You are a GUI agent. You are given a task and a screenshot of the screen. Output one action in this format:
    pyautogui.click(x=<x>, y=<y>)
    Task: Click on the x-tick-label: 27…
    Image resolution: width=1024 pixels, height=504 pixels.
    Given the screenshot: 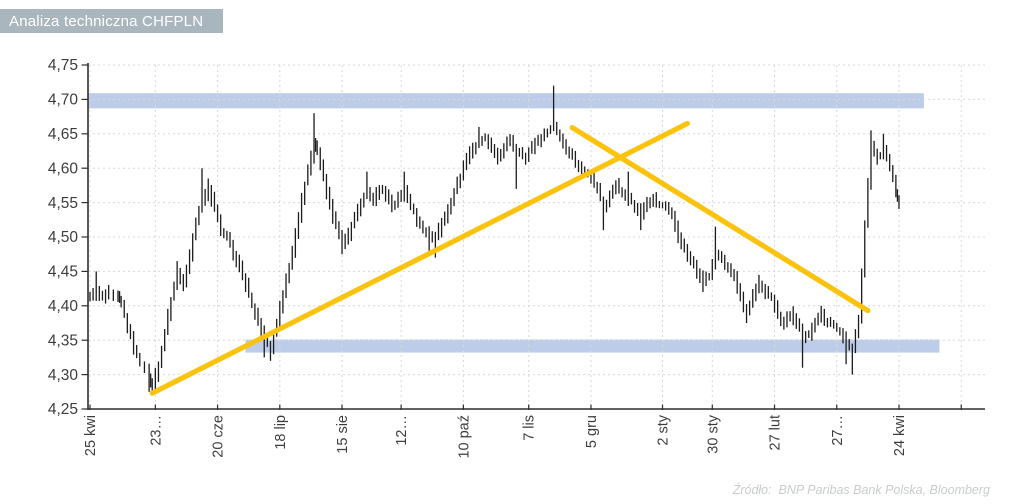 What is the action you would take?
    pyautogui.click(x=838, y=430)
    